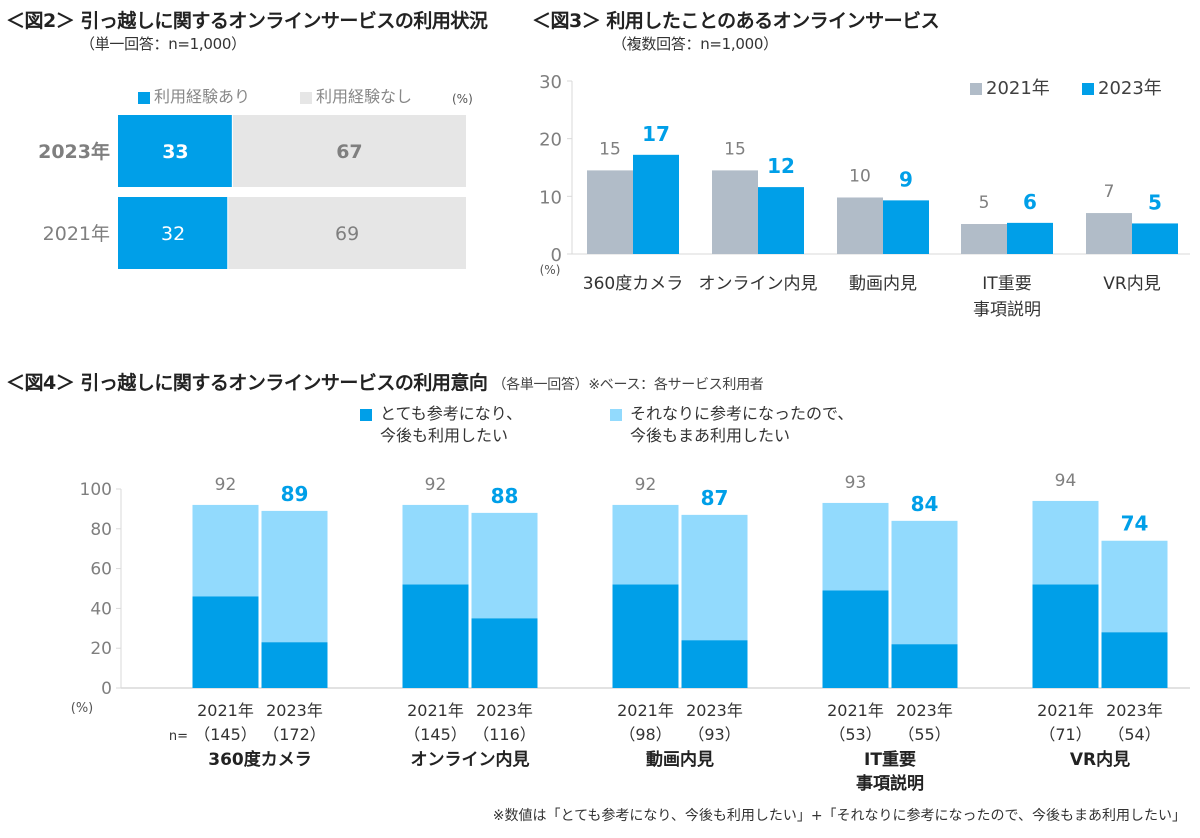 This screenshot has height=838, width=1200. Describe the element at coordinates (924, 734) in the screenshot. I see `fig4-n-label: （55）` at that location.